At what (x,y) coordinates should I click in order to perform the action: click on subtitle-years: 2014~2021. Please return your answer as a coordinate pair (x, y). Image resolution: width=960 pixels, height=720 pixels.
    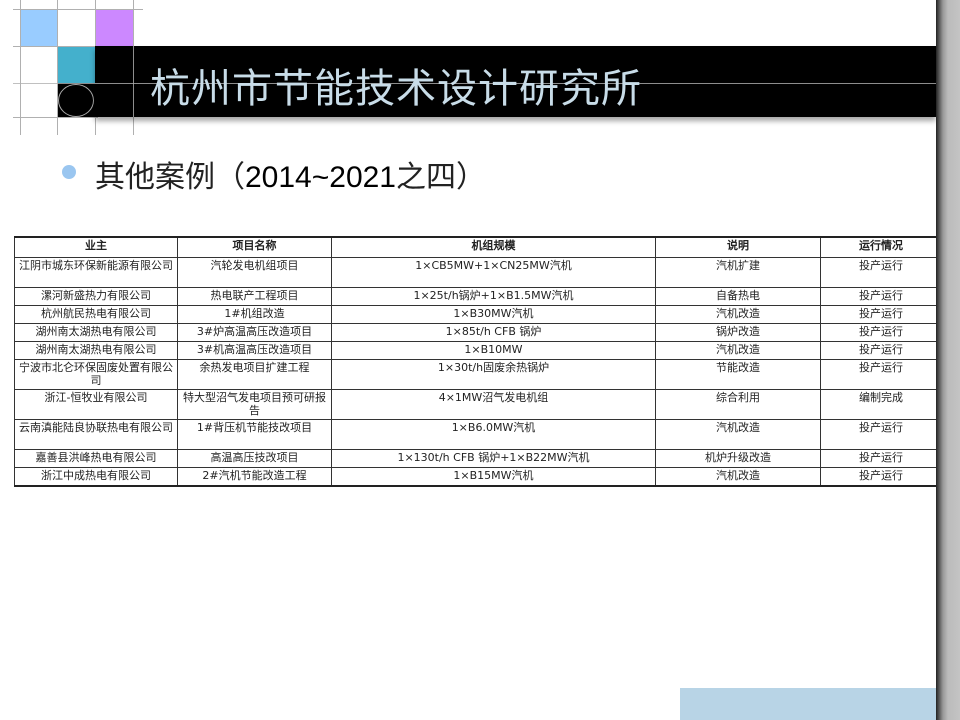
    Looking at the image, I should click on (320, 177).